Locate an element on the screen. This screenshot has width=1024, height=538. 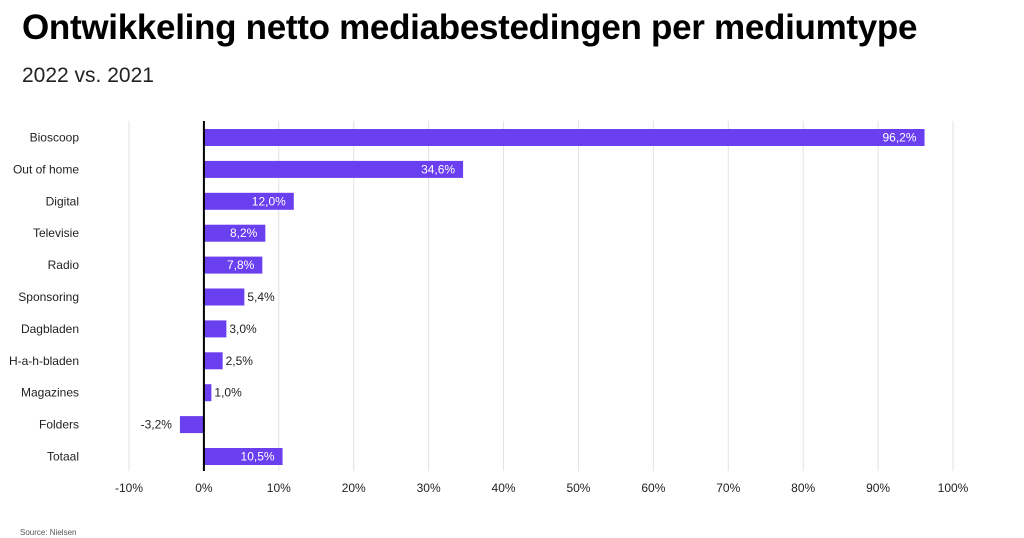
value-label: 34,6% is located at coordinates (438, 169).